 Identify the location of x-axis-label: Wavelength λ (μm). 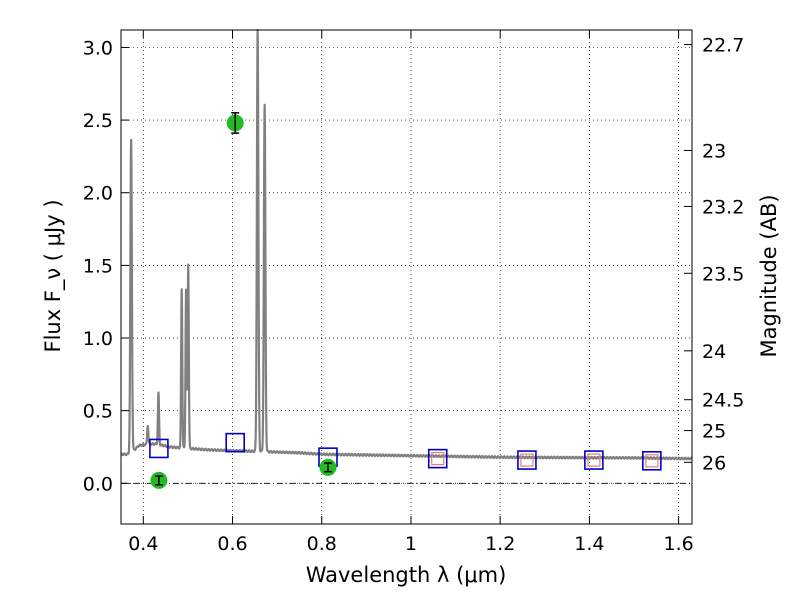
(406, 575).